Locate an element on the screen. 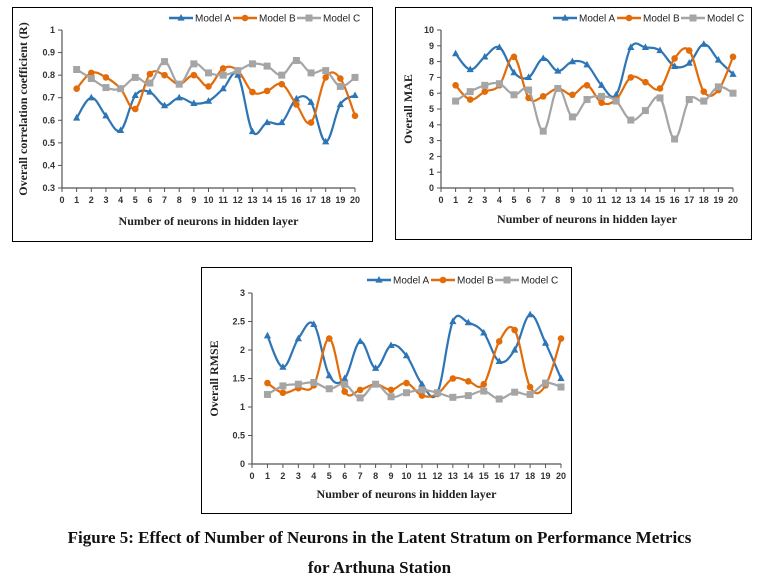  x-tick-label: 5 is located at coordinates (513, 200).